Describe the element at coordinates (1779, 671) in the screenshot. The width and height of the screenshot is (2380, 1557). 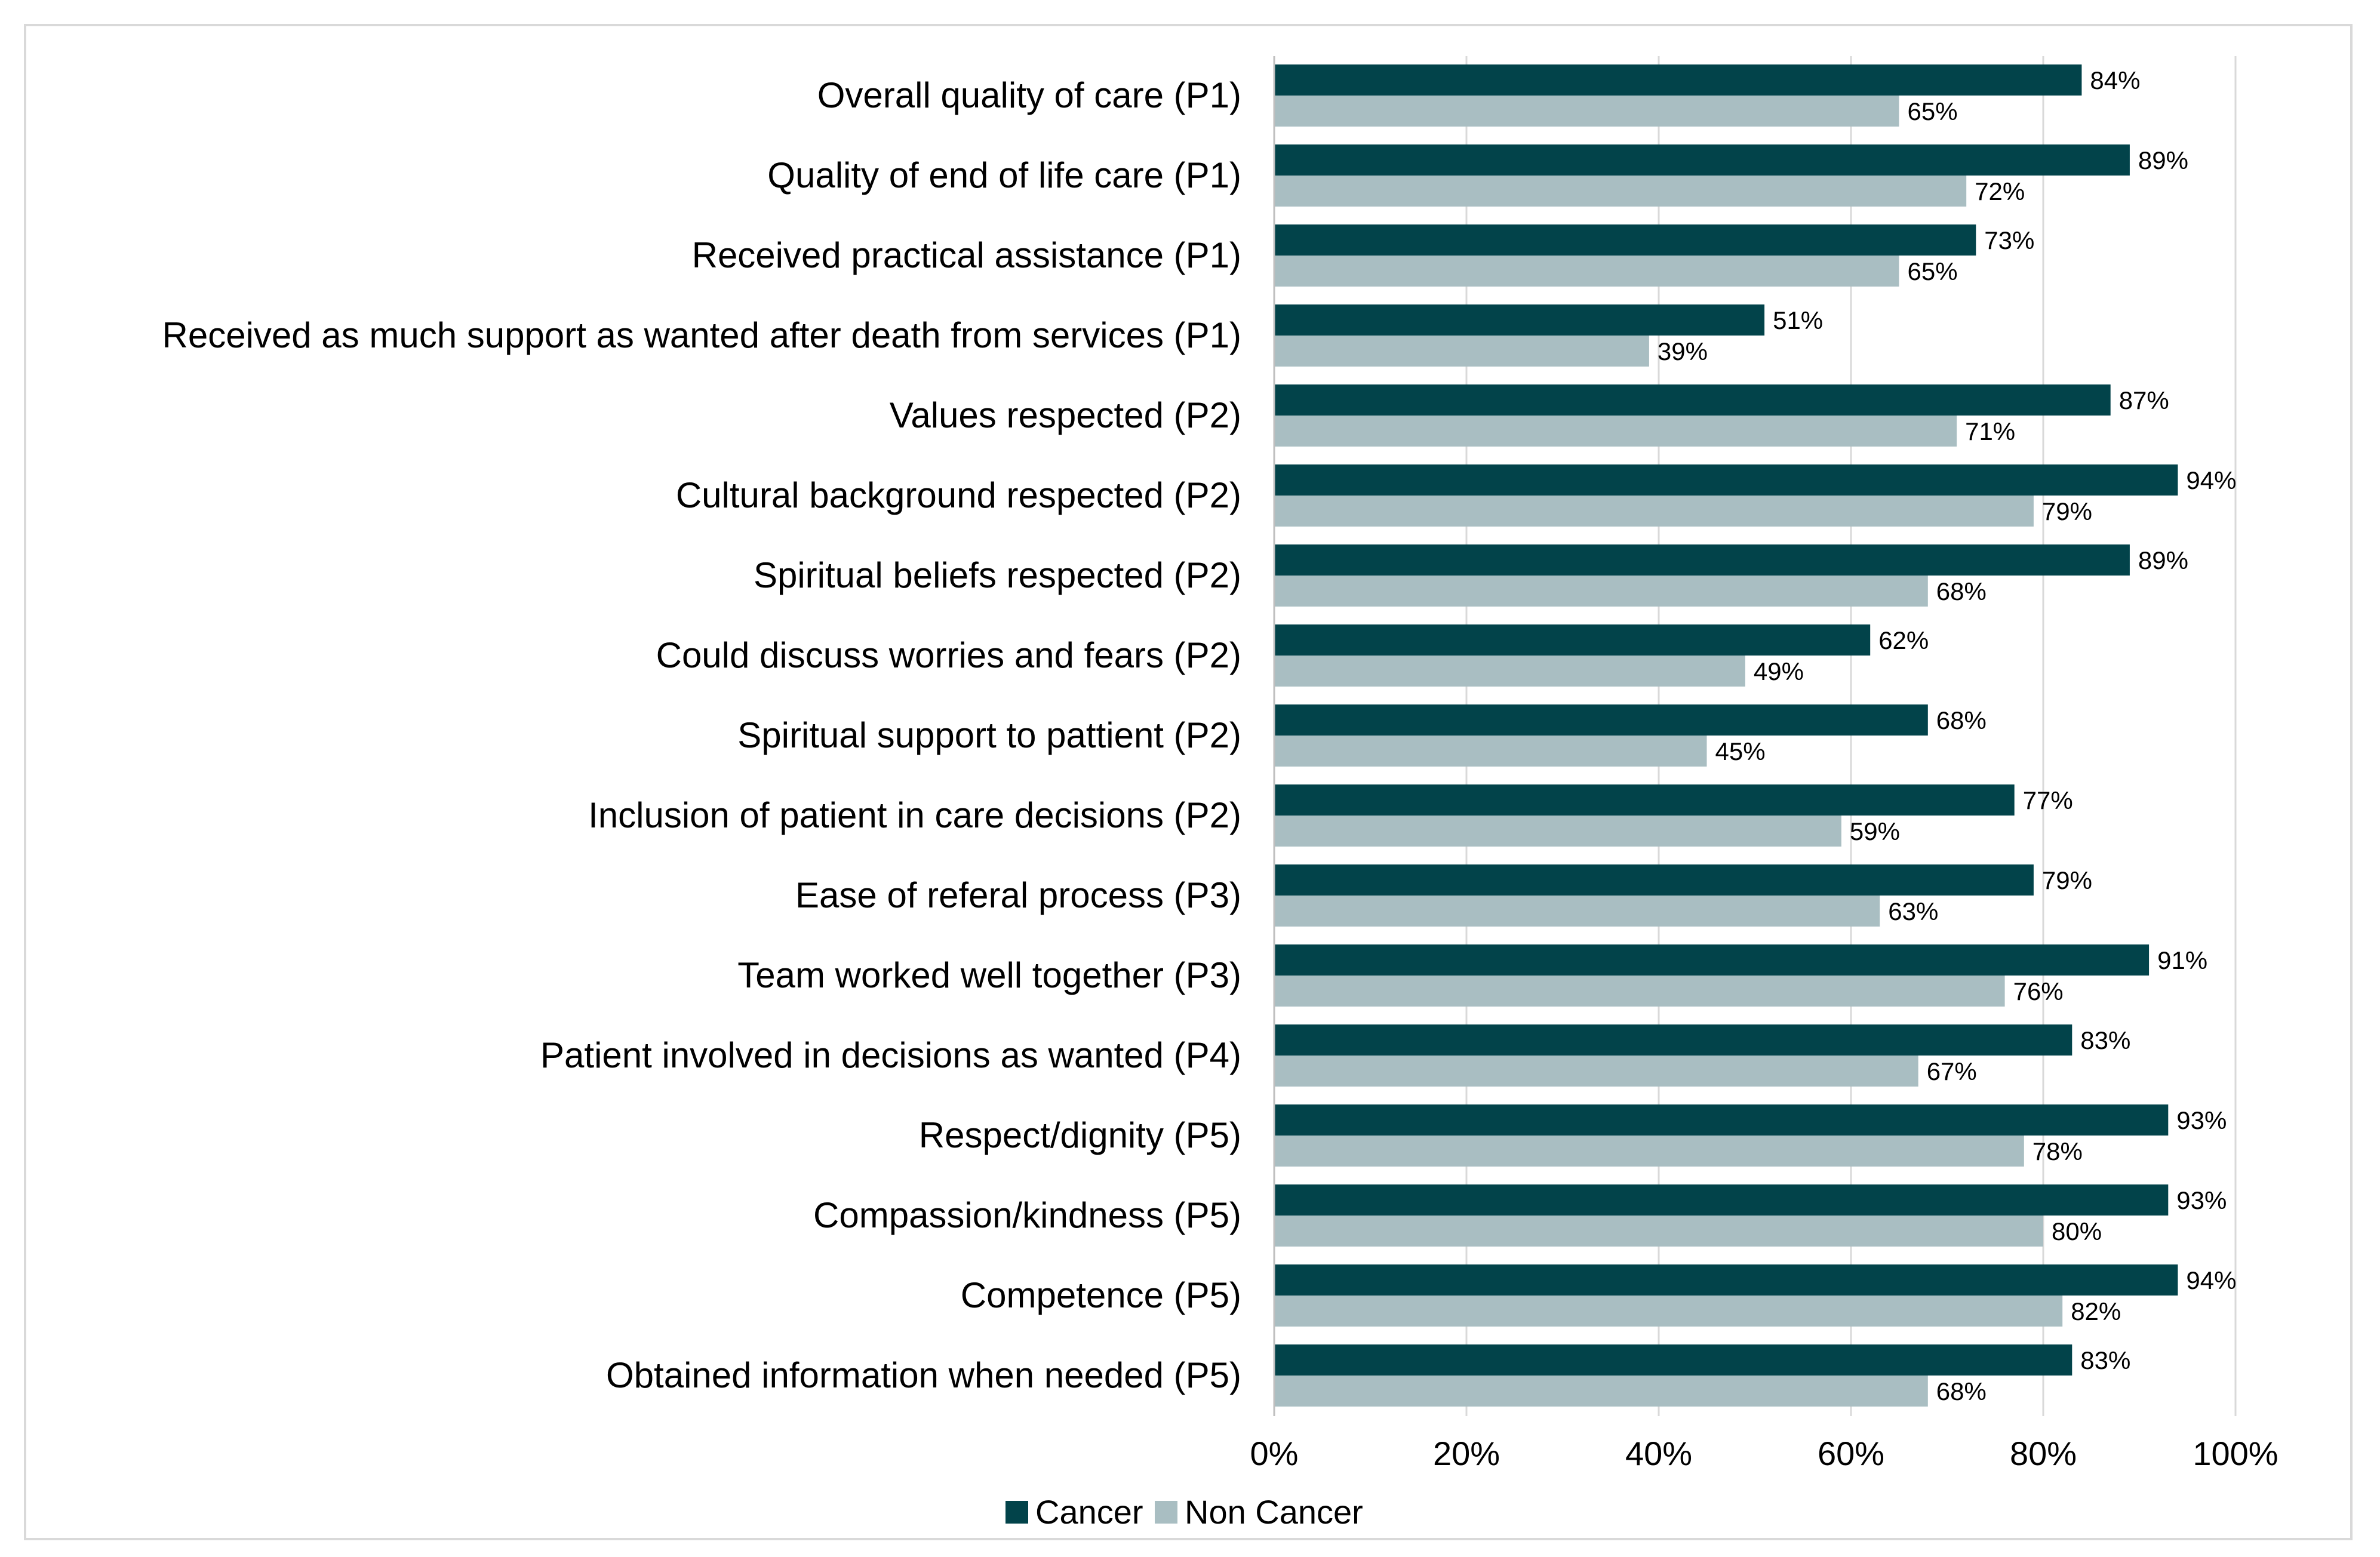
I see `data-label-non-cancer: 49%` at that location.